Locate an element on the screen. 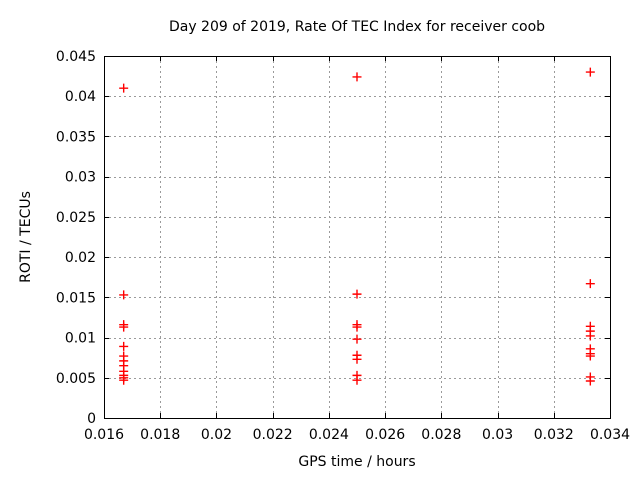 The width and height of the screenshot is (640, 480). x-tick-label: 0.028 is located at coordinates (441, 435).